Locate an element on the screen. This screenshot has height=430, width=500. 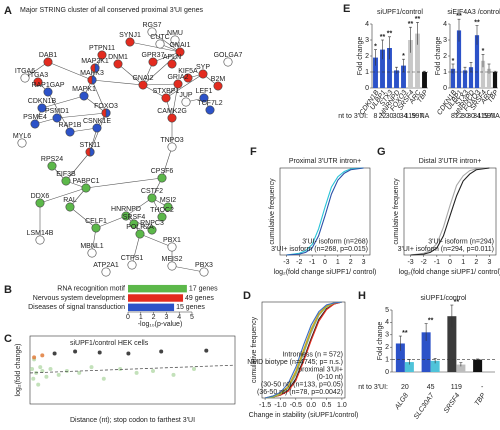
x-tick-label: -2 is located at coordinates (299, 262).